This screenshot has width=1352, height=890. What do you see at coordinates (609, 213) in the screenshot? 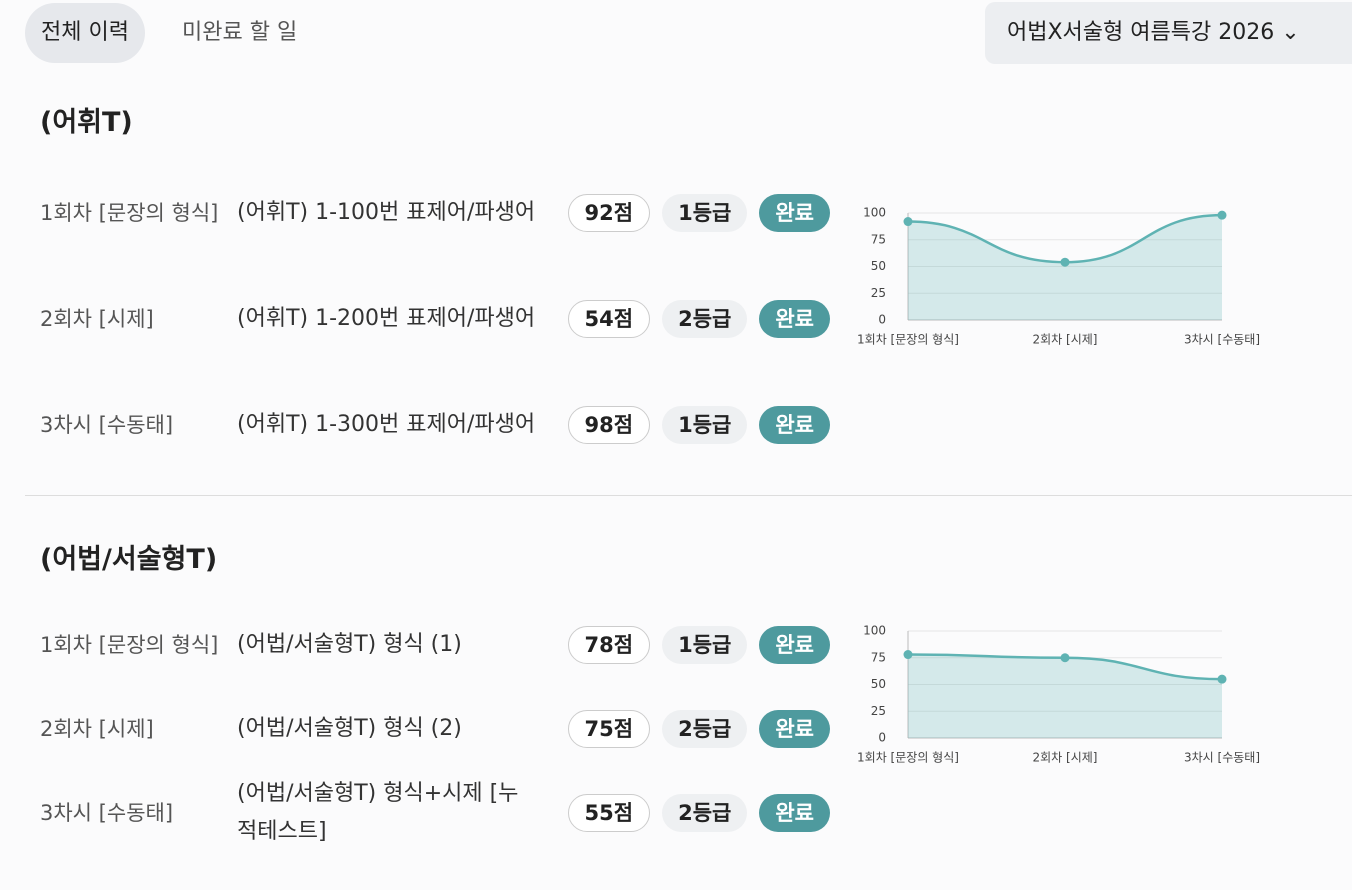
I see `score-badge: 92점` at bounding box center [609, 213].